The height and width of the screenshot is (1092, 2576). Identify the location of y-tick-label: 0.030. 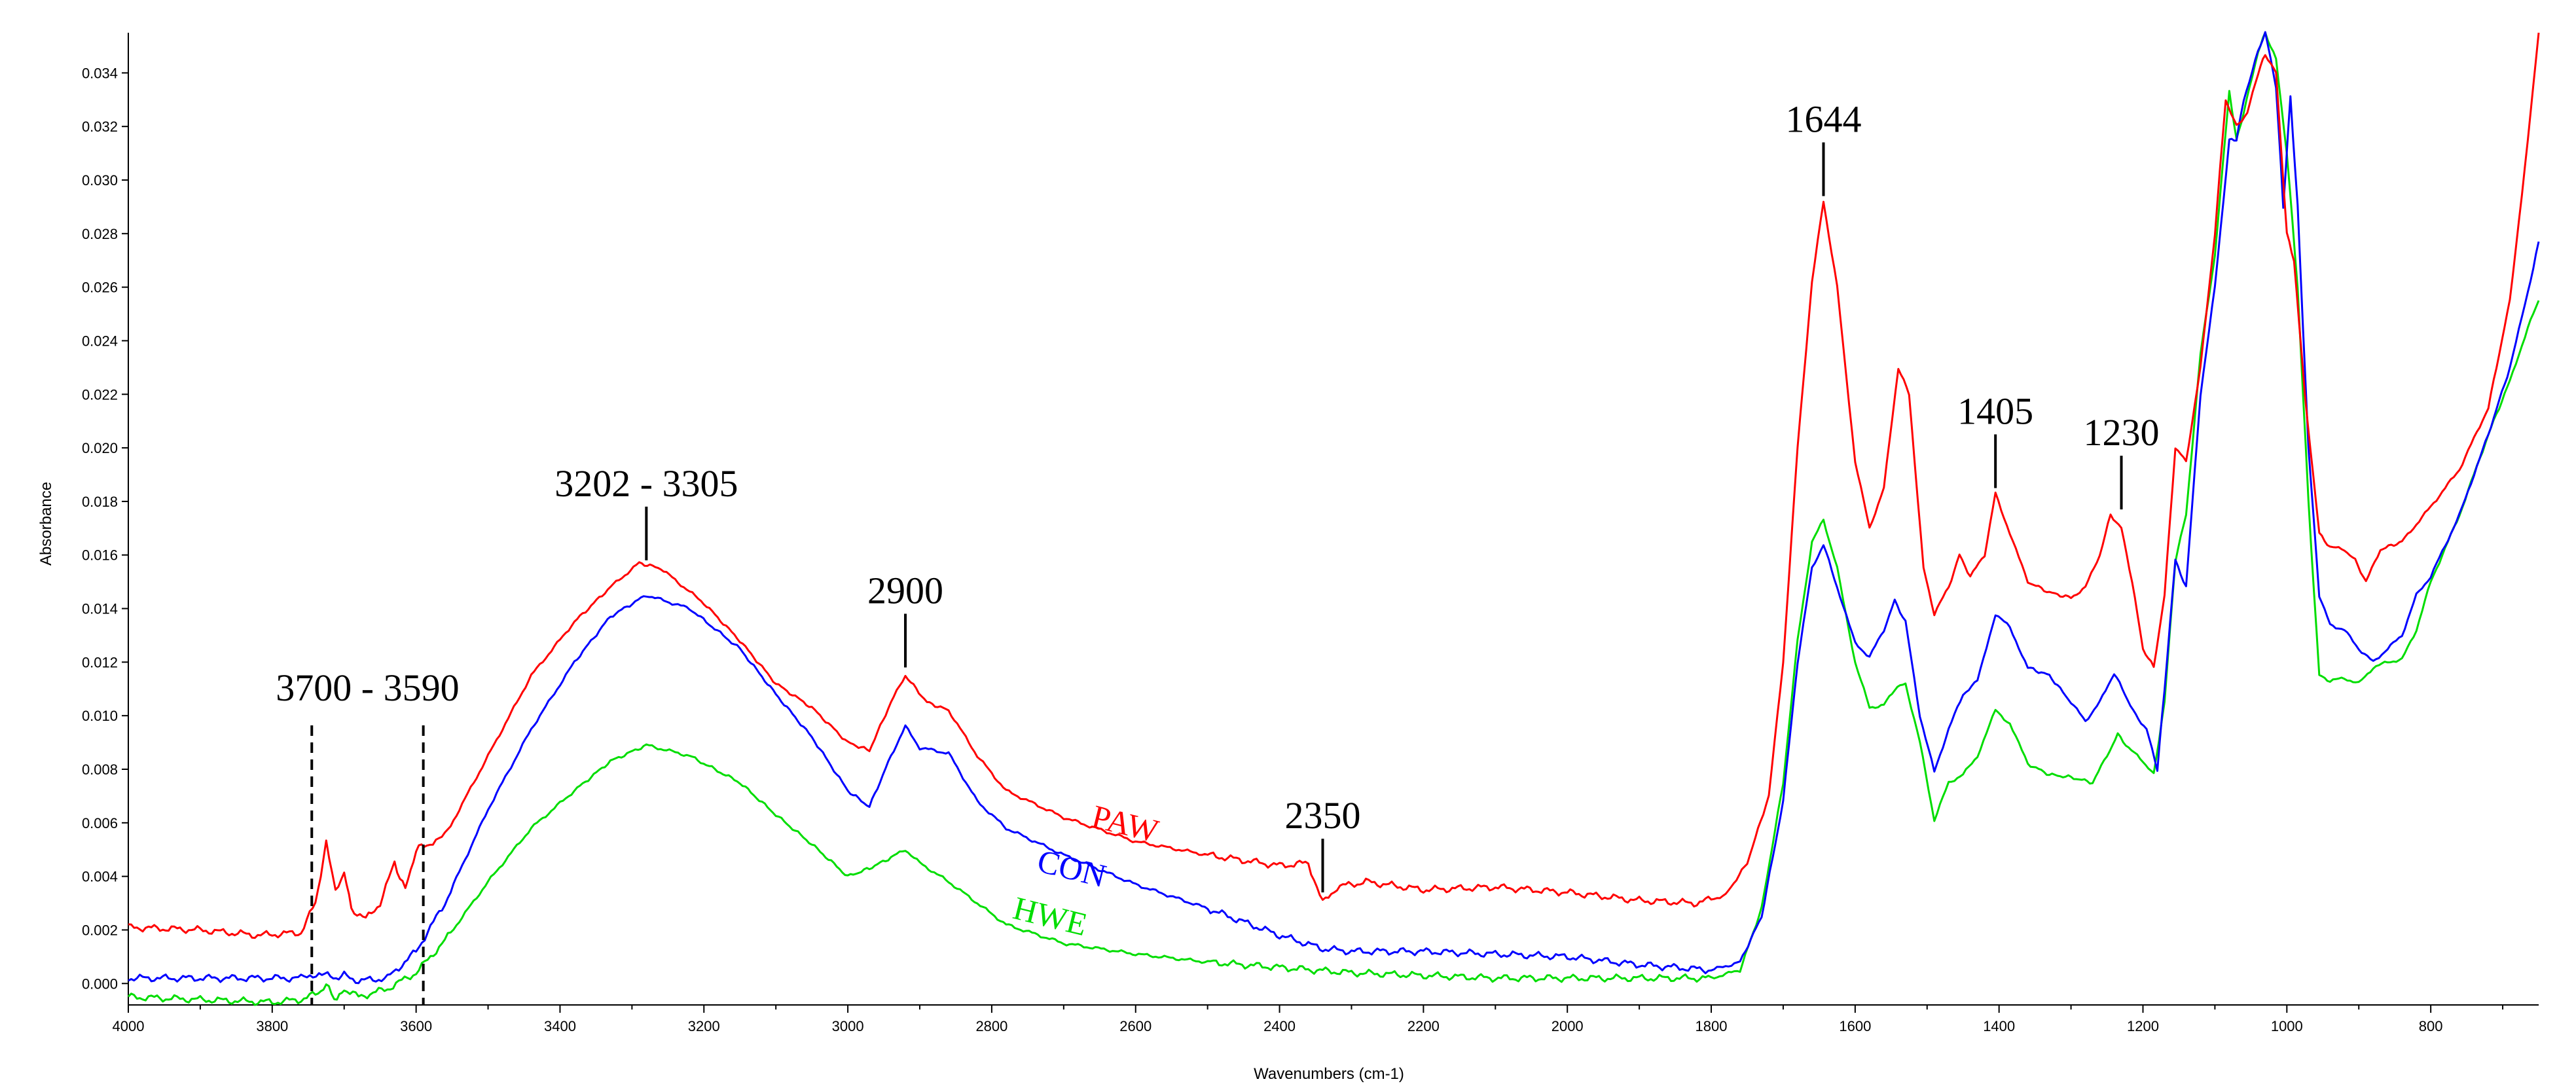
(100, 180).